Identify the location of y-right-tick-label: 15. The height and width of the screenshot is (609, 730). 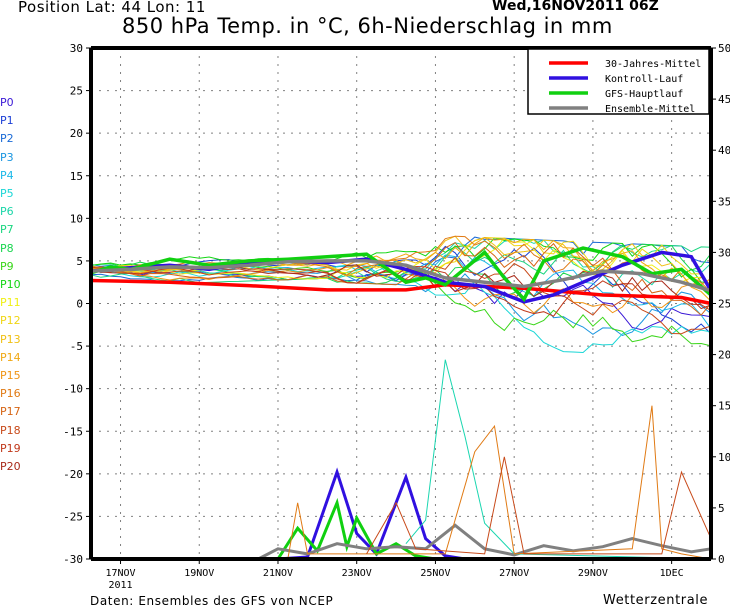
(724, 406).